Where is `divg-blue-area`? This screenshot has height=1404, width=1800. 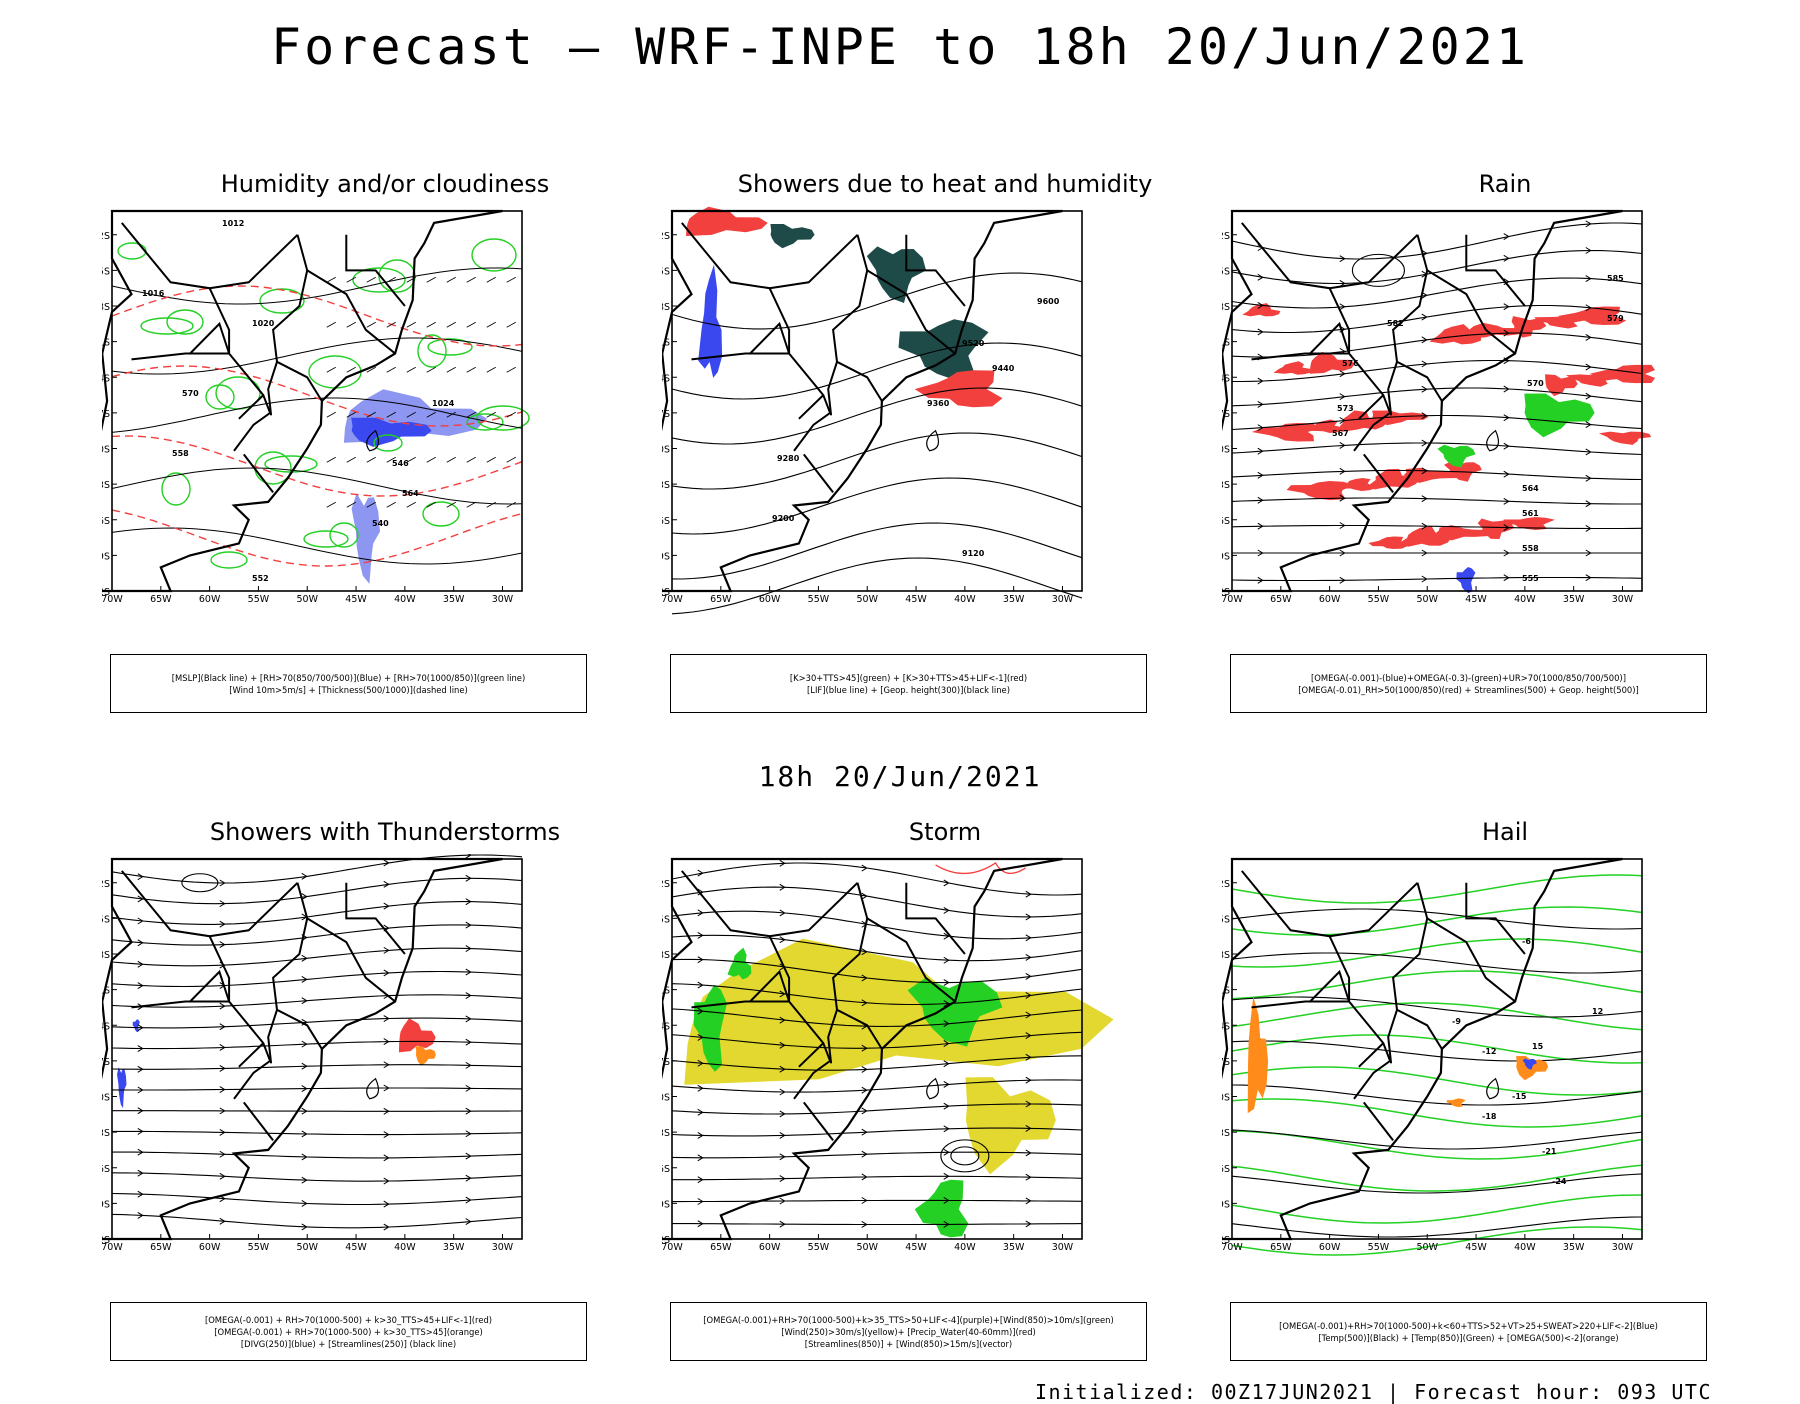 divg-blue-area is located at coordinates (122, 1088).